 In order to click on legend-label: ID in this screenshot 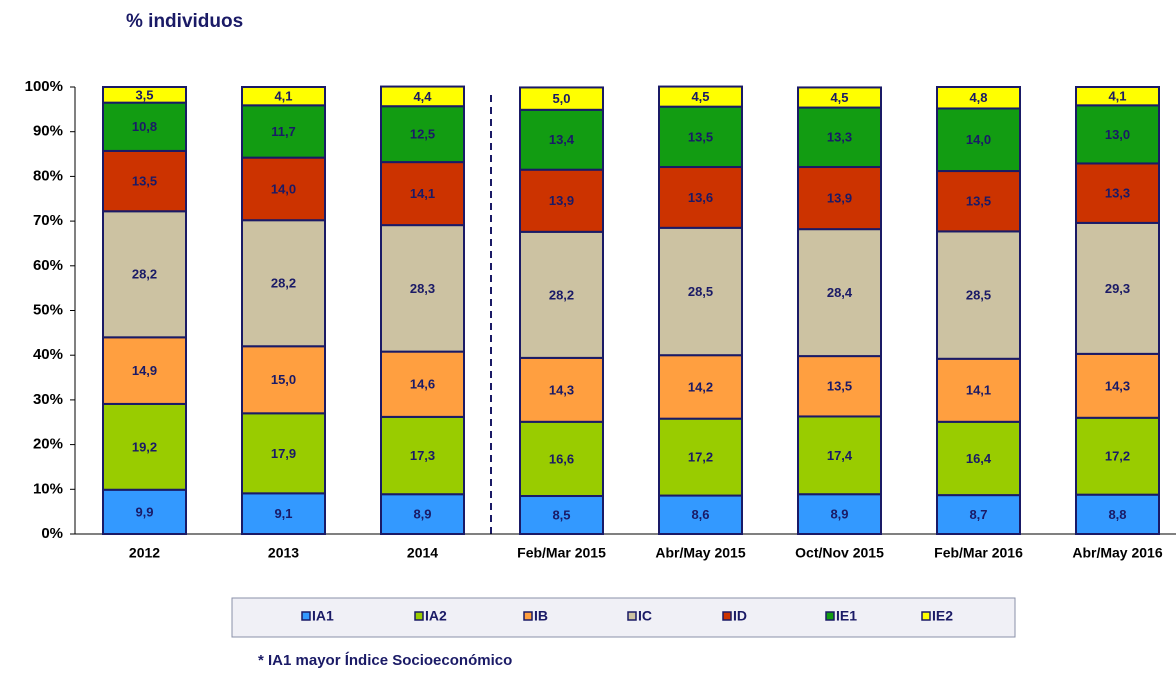, I will do `click(740, 616)`.